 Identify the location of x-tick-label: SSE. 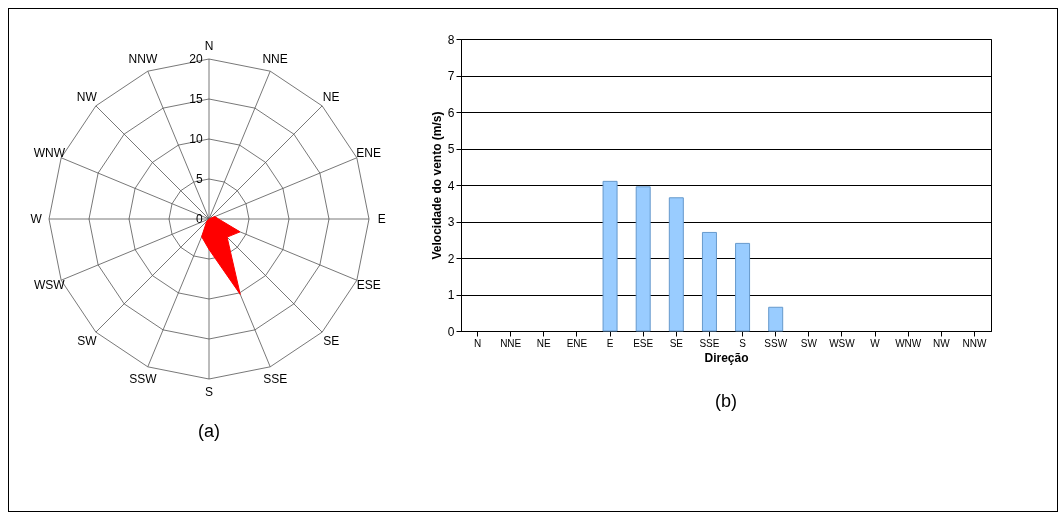
(709, 343).